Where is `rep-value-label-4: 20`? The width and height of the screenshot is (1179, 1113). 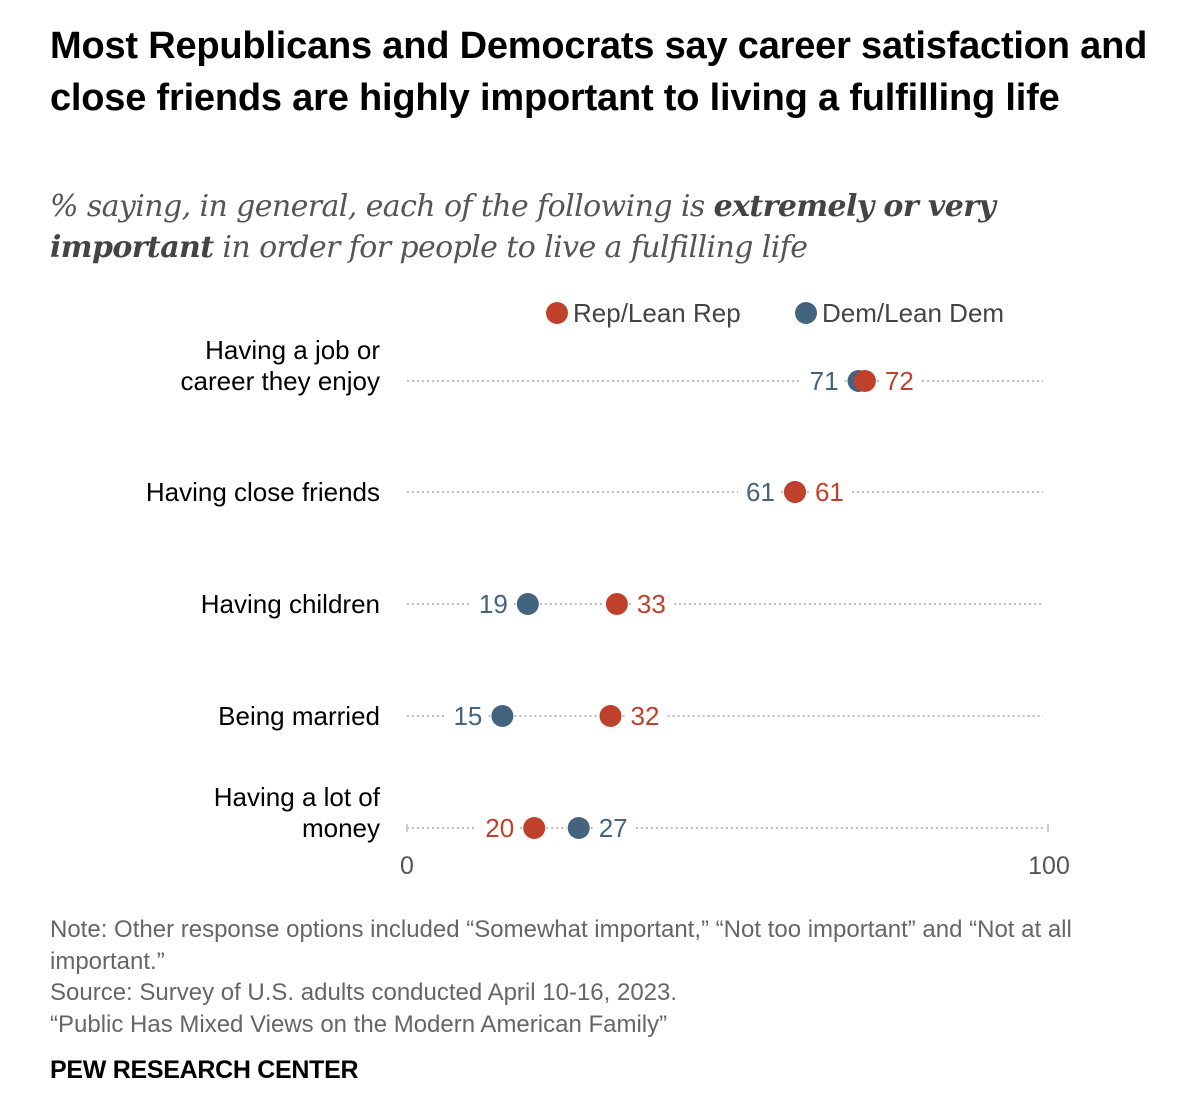 rep-value-label-4: 20 is located at coordinates (499, 828).